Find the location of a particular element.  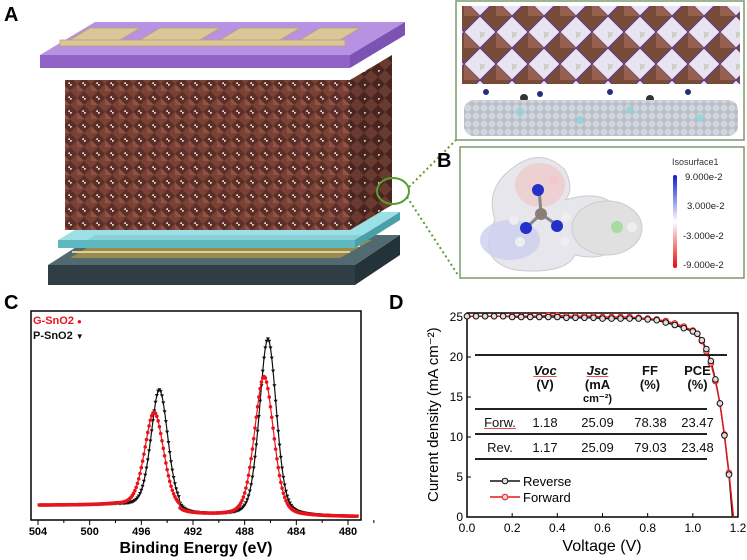

x-tick-label: 0.6 is located at coordinates (602, 528).